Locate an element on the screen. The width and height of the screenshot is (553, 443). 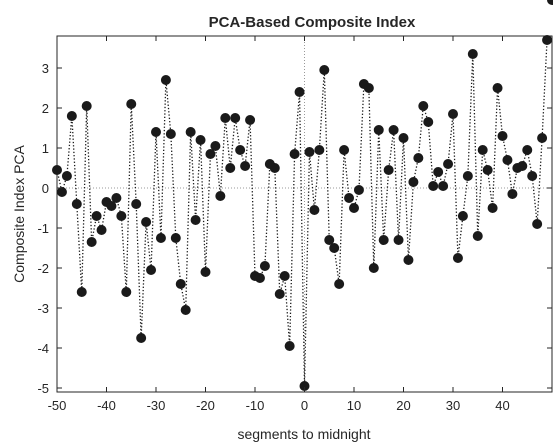
y-tick-label: 2 is located at coordinates (45, 108).